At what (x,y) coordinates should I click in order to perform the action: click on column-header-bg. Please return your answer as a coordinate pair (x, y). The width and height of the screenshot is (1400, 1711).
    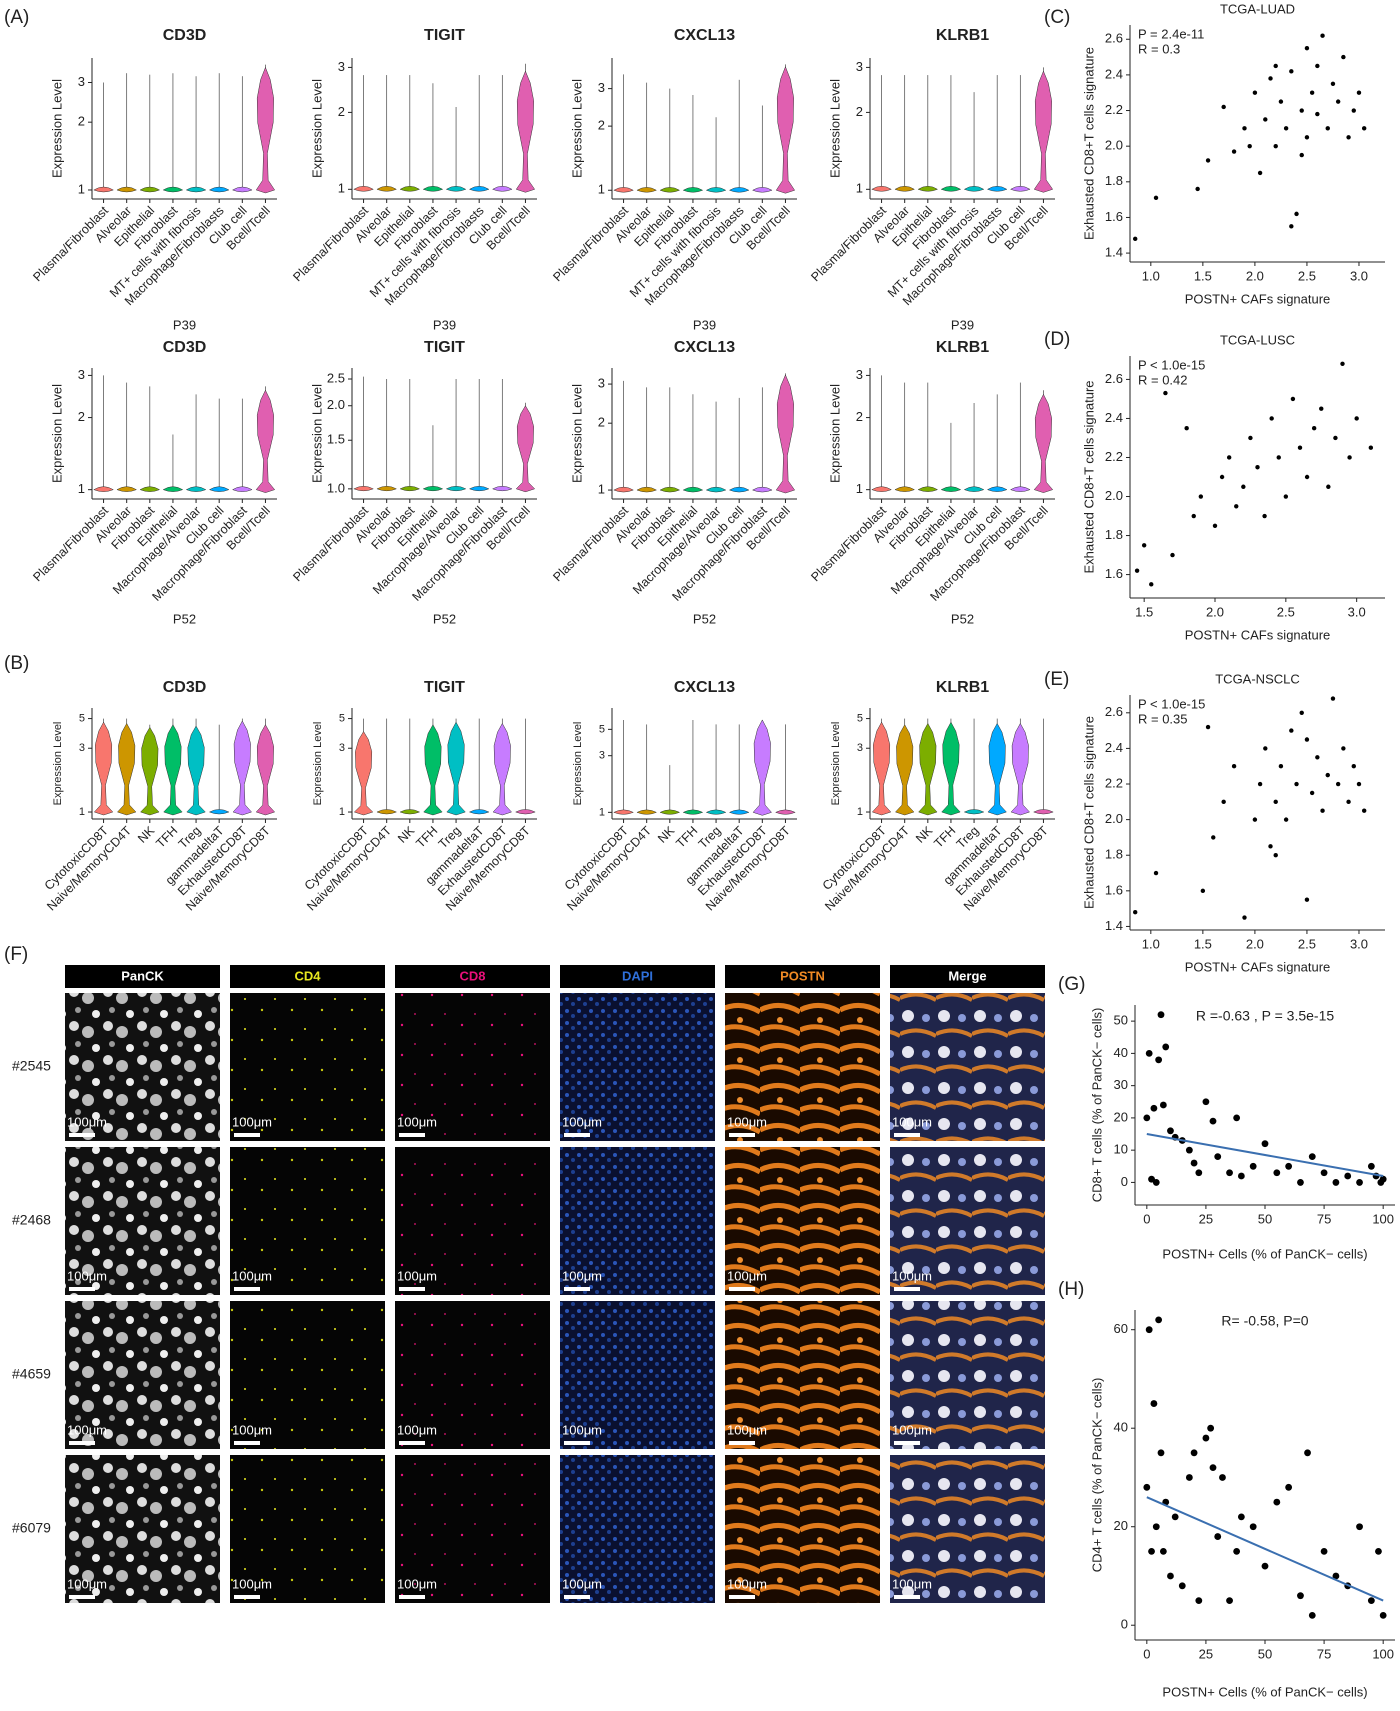
    Looking at the image, I should click on (307, 976).